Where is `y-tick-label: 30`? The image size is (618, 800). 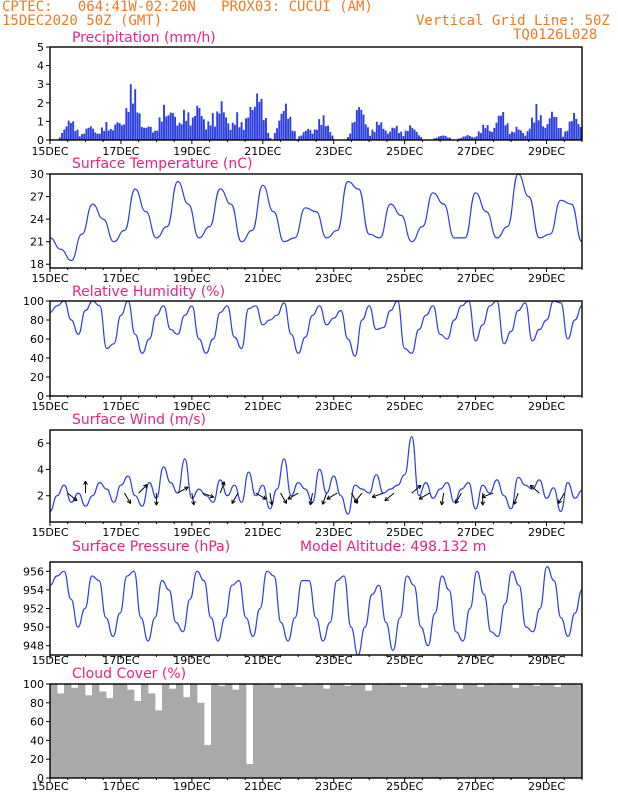 y-tick-label: 30 is located at coordinates (37, 174).